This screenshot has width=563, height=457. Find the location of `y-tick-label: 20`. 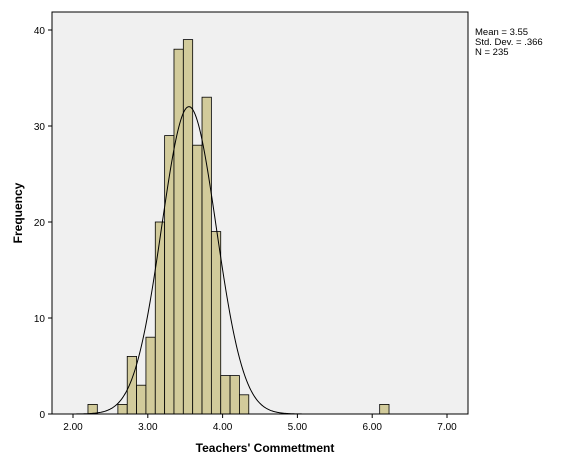

y-tick-label: 20 is located at coordinates (40, 223).